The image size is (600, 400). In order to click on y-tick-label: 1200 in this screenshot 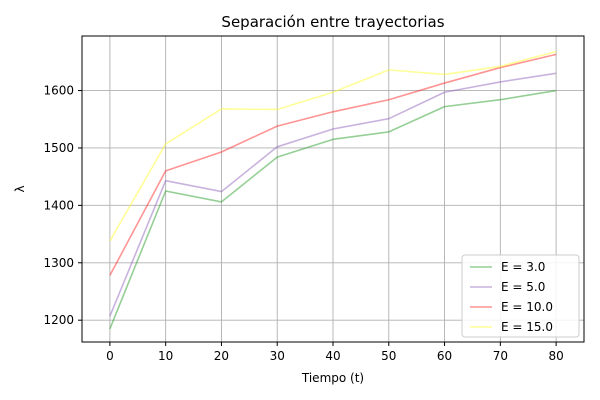, I will do `click(58, 320)`.